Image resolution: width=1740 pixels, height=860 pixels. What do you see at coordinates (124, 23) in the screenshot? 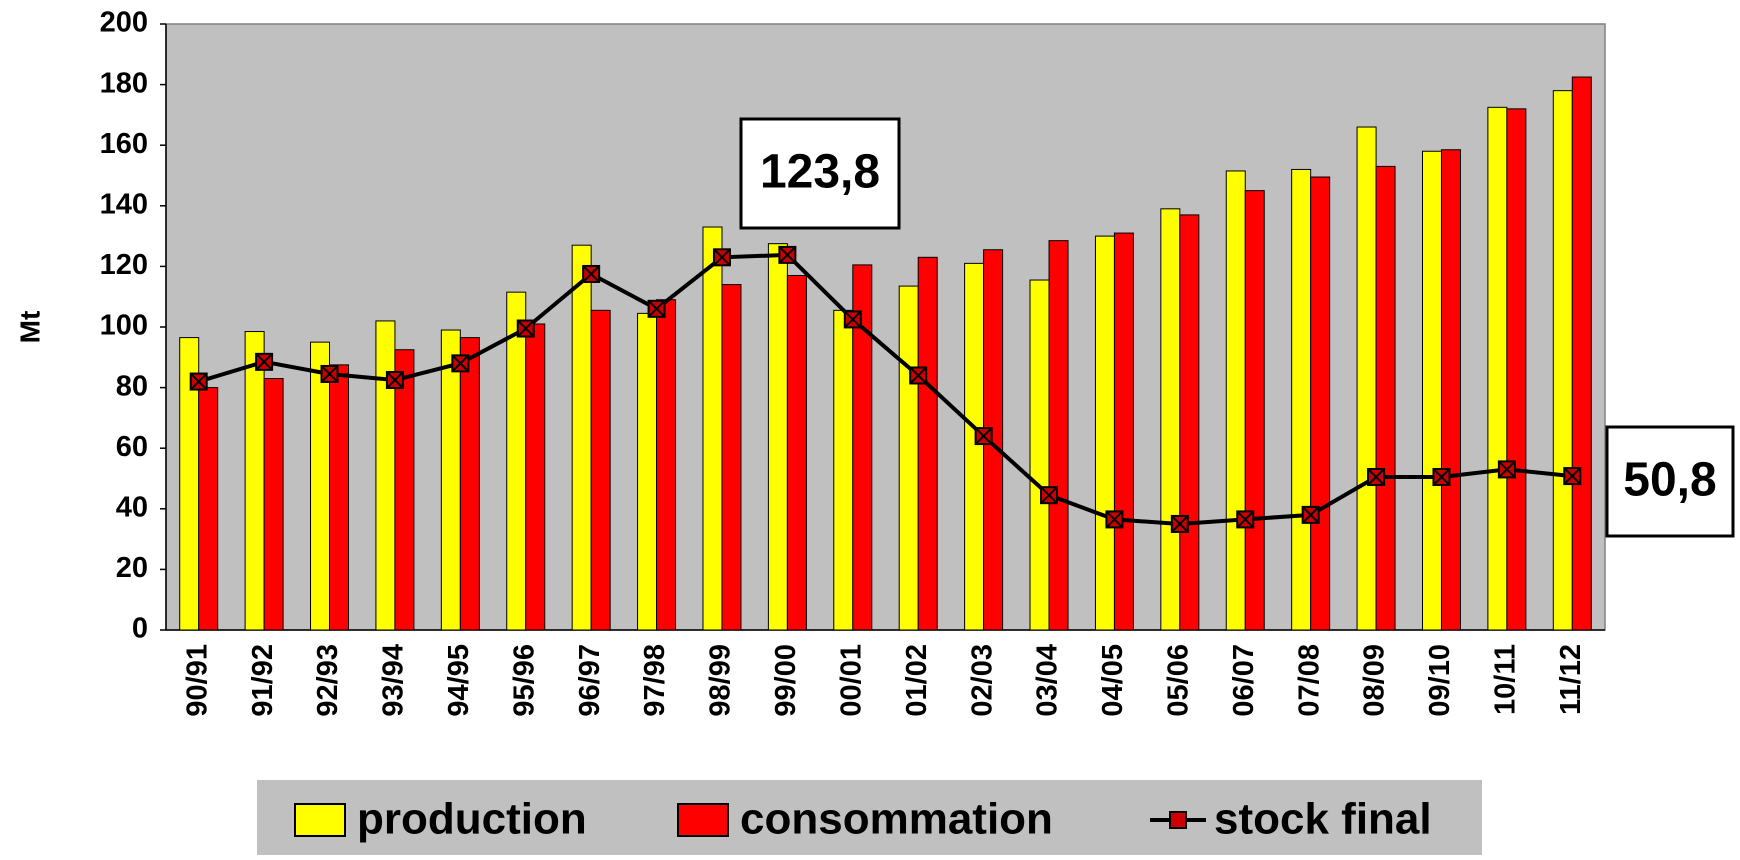
I see `y-tick-label: 200` at bounding box center [124, 23].